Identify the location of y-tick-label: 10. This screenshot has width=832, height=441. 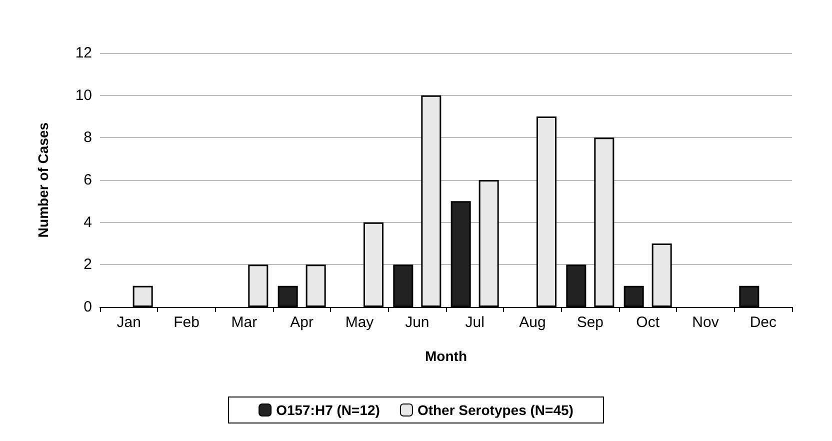
(83, 95).